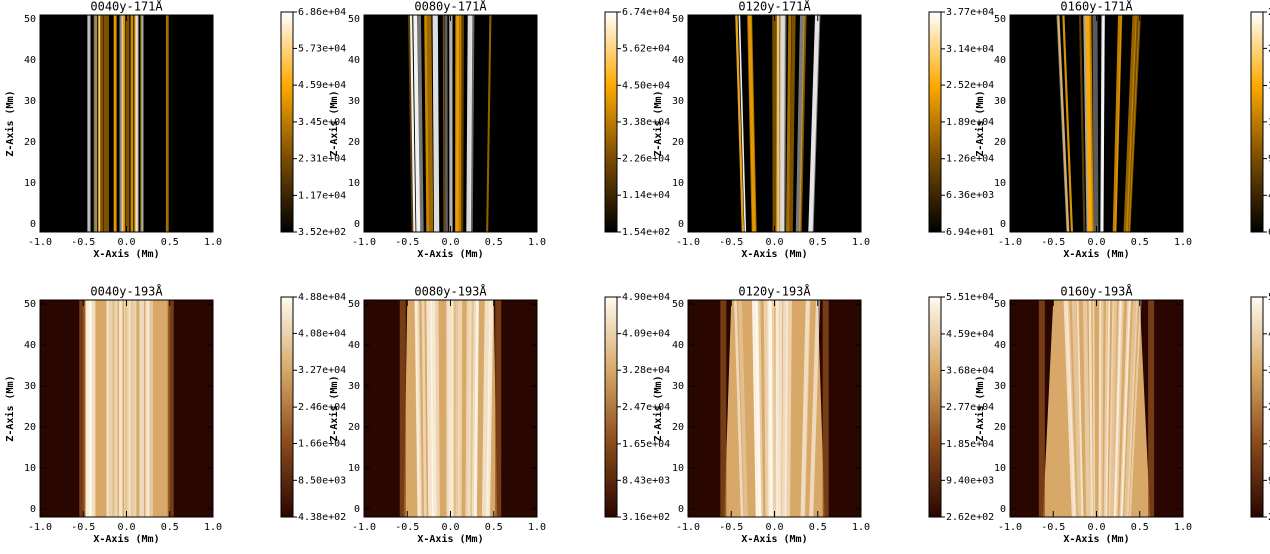 This screenshot has width=1270, height=554. What do you see at coordinates (322, 195) in the screenshot?
I see `colorbar-tick-label: 1.17e+04` at bounding box center [322, 195].